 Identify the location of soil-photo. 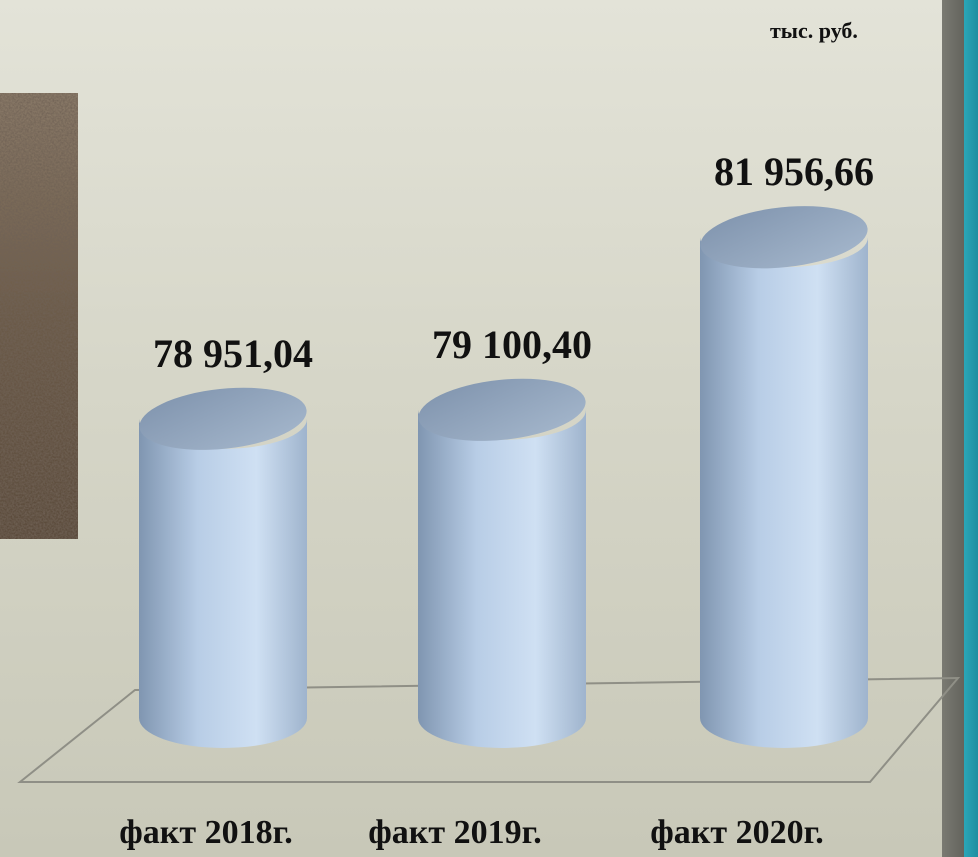
(39, 316).